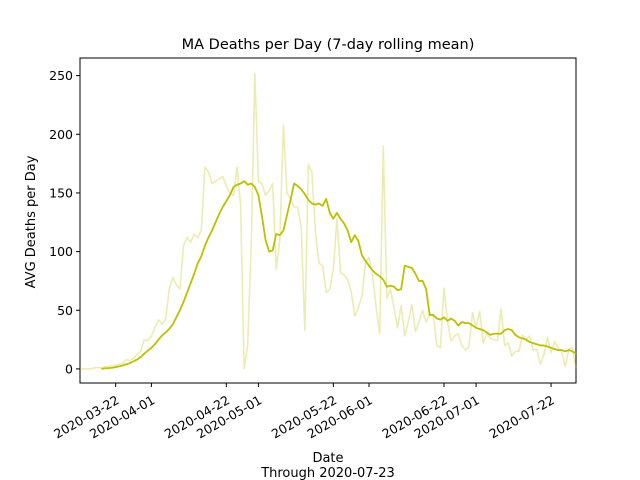  I want to click on y-axis-label: AVG Deaths per Day, so click(31, 221).